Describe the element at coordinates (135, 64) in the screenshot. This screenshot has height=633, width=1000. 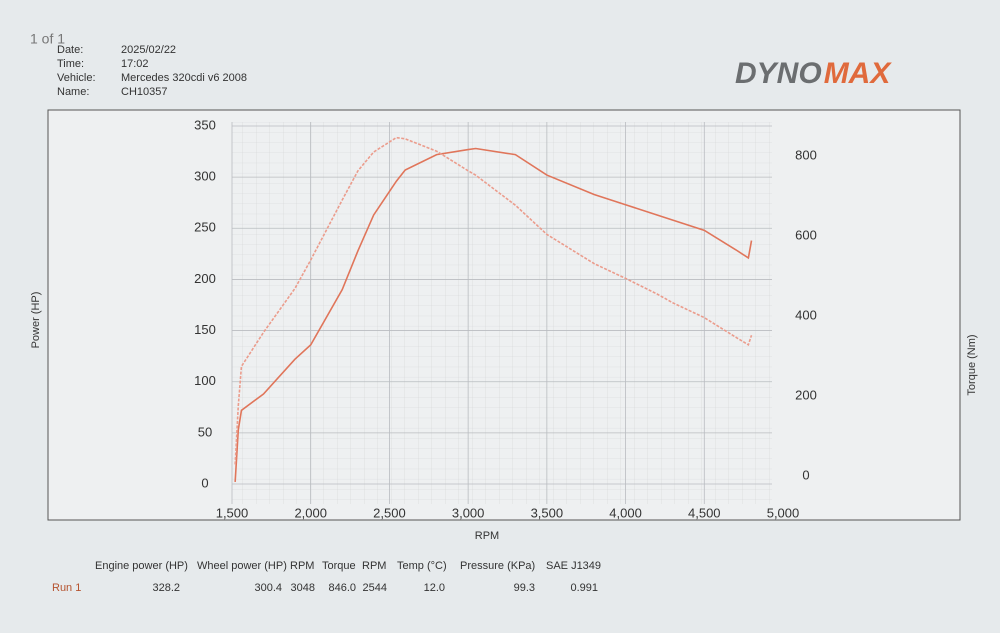
I see `field-value: 17:02` at that location.